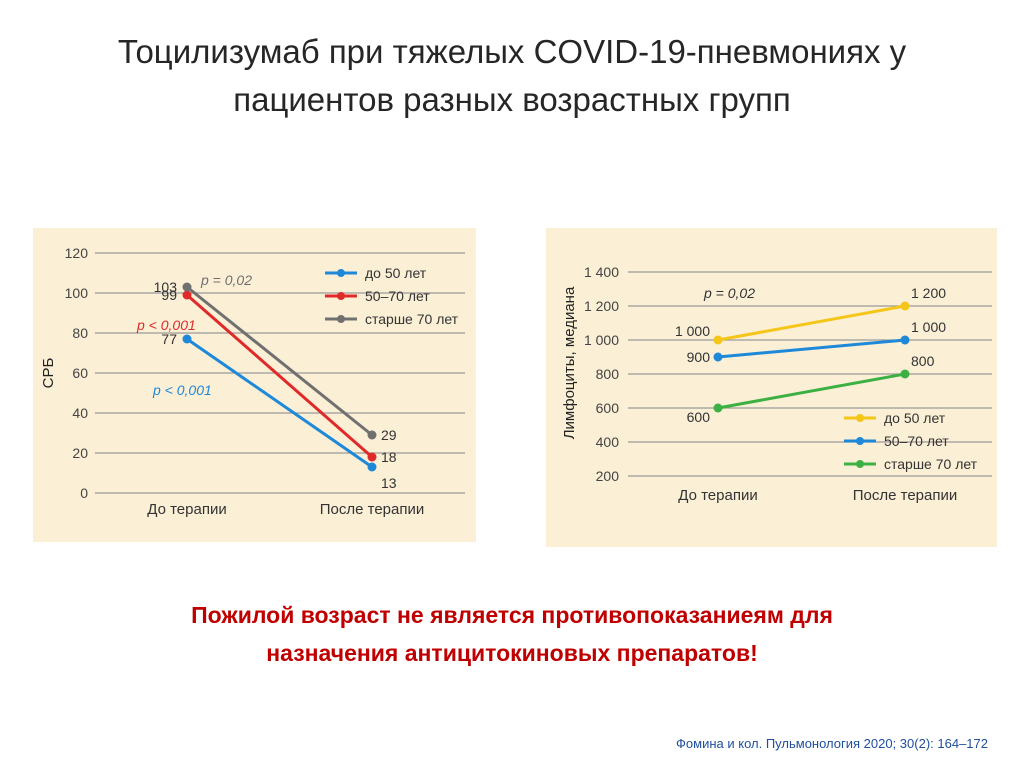 The width and height of the screenshot is (1024, 767). What do you see at coordinates (608, 442) in the screenshot?
I see `y-tick-label: 400` at bounding box center [608, 442].